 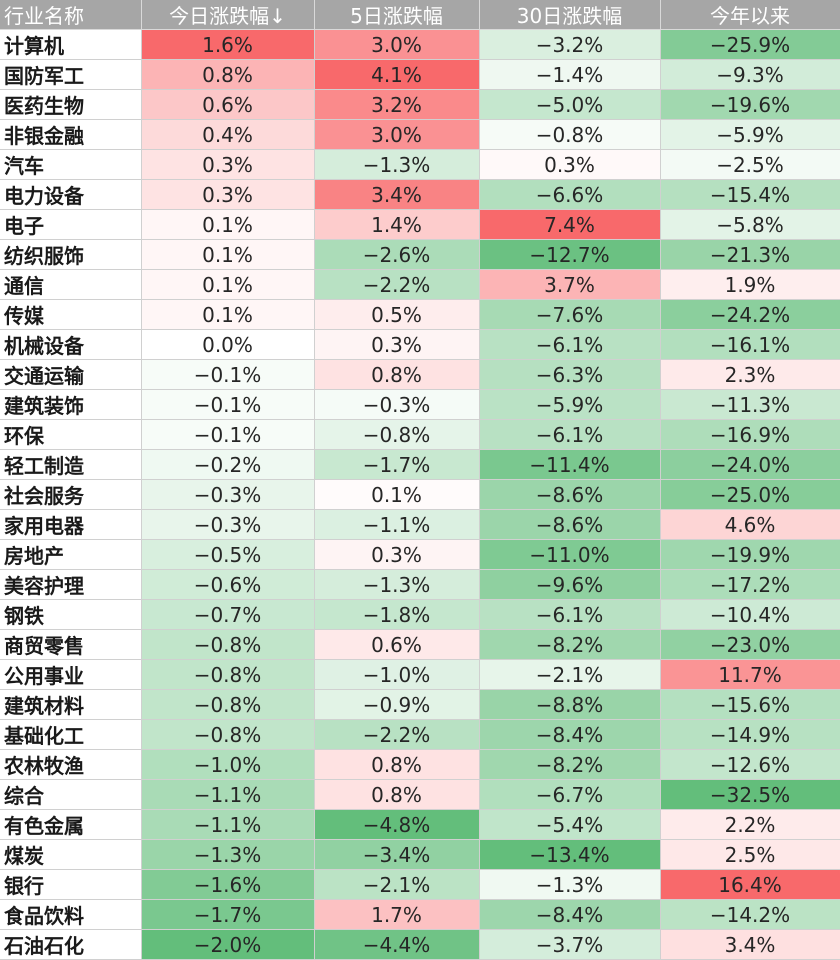 I want to click on today-change-cell: 1.6%, so click(x=228, y=44).